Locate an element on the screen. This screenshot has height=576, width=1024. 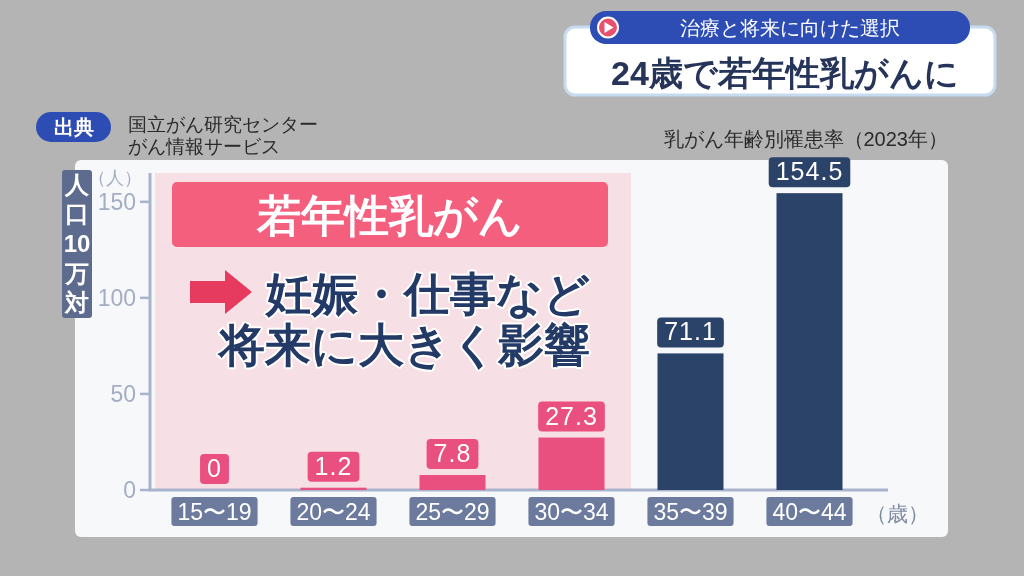
data-label: 27.3 is located at coordinates (571, 415).